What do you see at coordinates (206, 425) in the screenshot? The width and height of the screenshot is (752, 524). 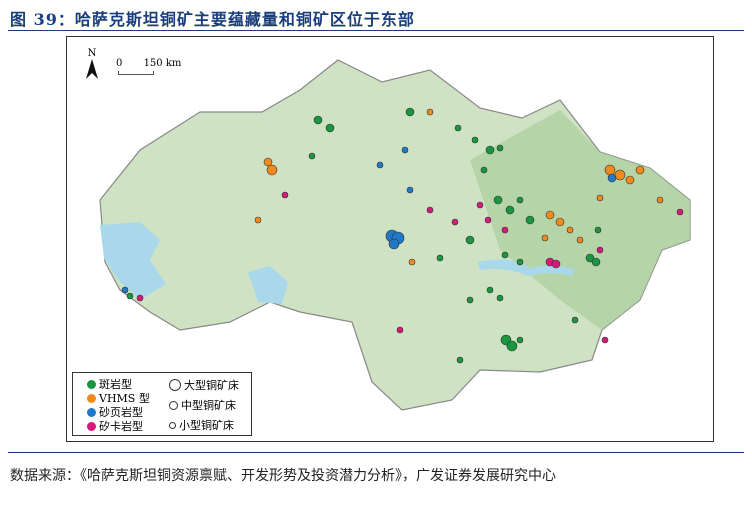 I see `legend-label: 小型铜矿床` at bounding box center [206, 425].